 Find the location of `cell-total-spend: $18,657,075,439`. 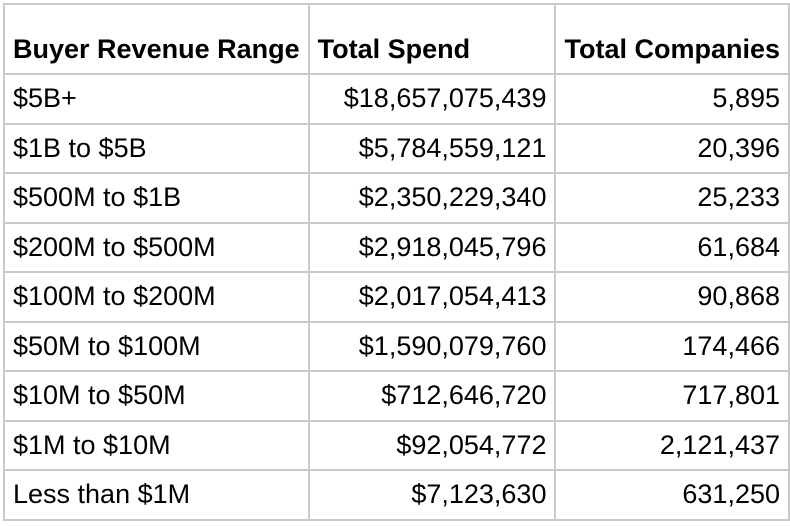

cell-total-spend: $18,657,075,439 is located at coordinates (432, 99).